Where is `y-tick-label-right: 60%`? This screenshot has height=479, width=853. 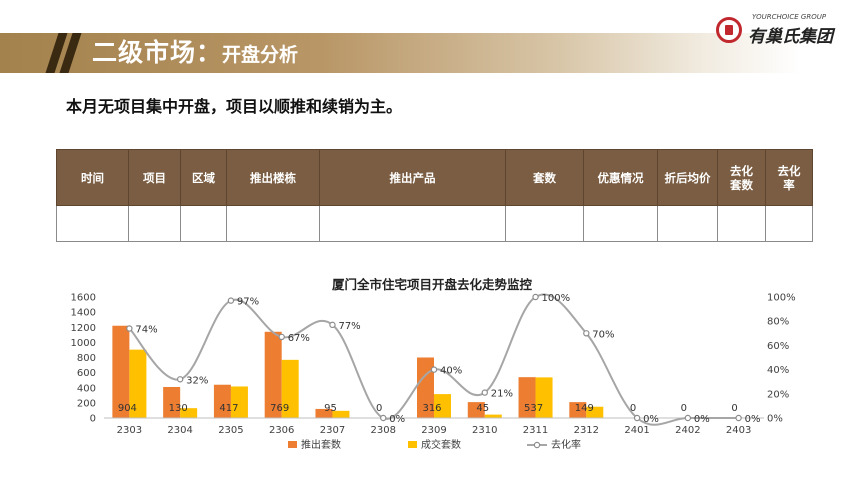
y-tick-label-right: 60% is located at coordinates (778, 346).